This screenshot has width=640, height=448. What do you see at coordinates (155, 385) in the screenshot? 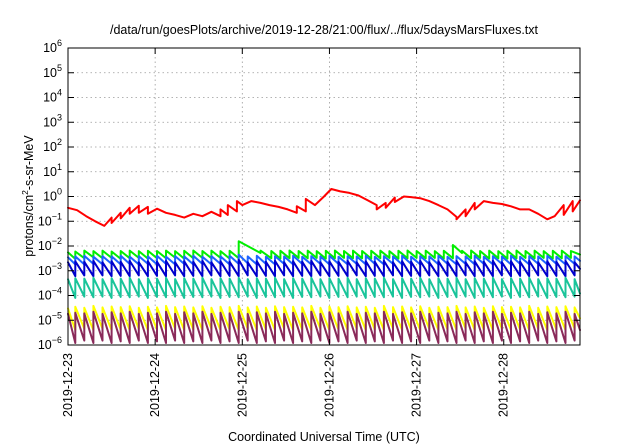
I see `x-tick-label: 2019-12-24` at bounding box center [155, 385].